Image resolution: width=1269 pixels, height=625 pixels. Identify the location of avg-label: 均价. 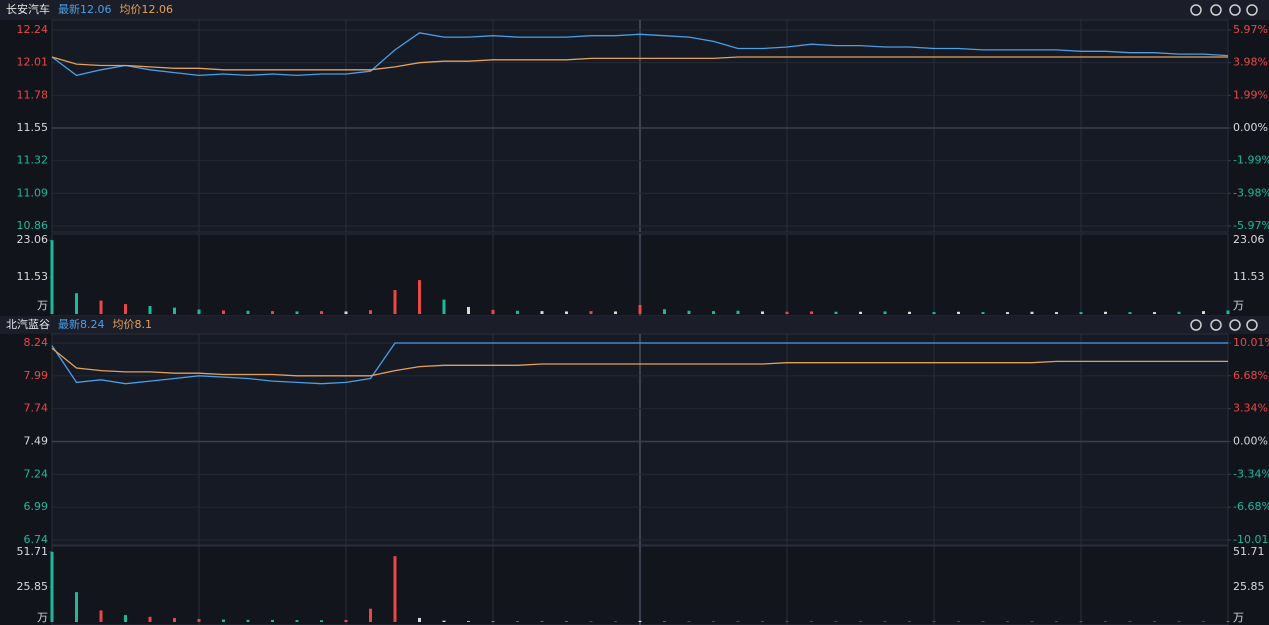
(131, 9).